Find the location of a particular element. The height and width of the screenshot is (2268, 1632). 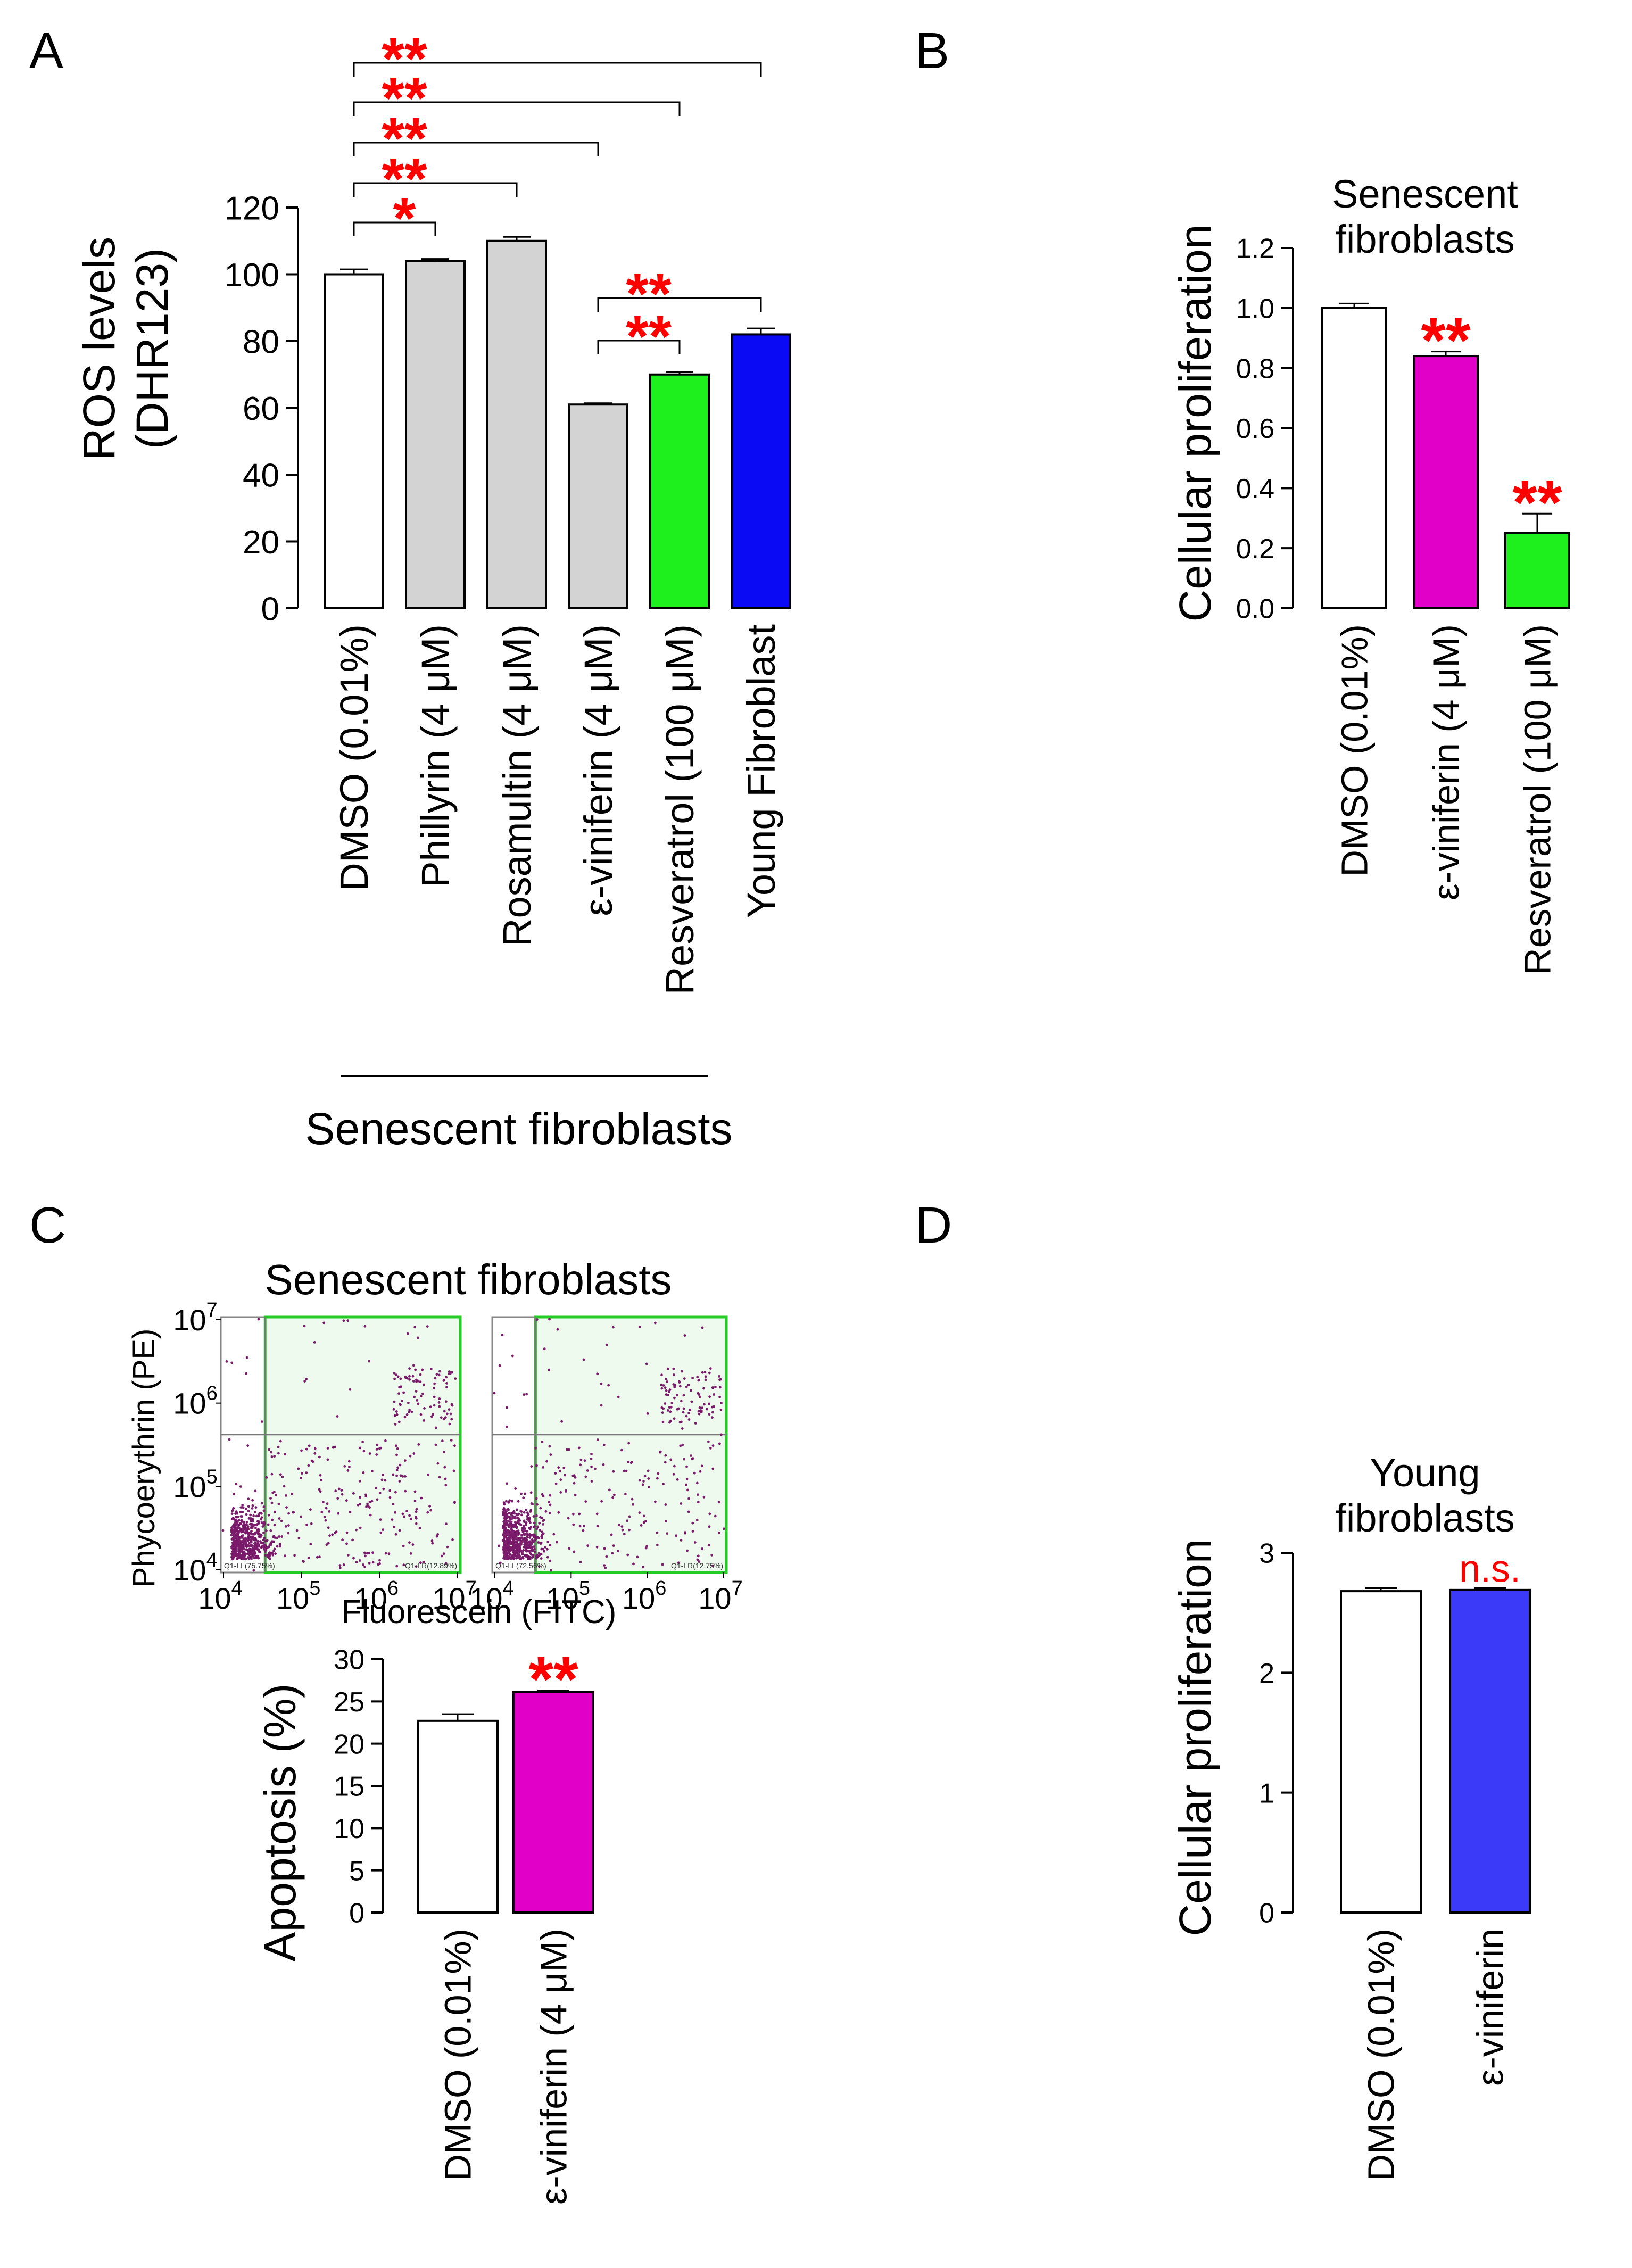

chart-b-category-label: ε-viniferin (4 μM) is located at coordinates (1447, 762).